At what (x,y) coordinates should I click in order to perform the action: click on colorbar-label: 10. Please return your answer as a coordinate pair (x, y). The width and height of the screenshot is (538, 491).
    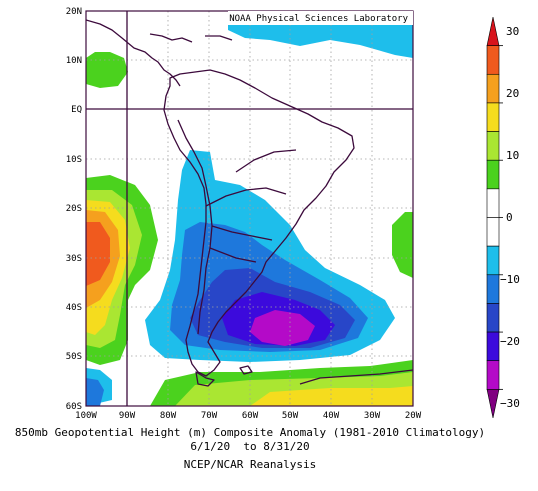
    Looking at the image, I should click on (512, 155).